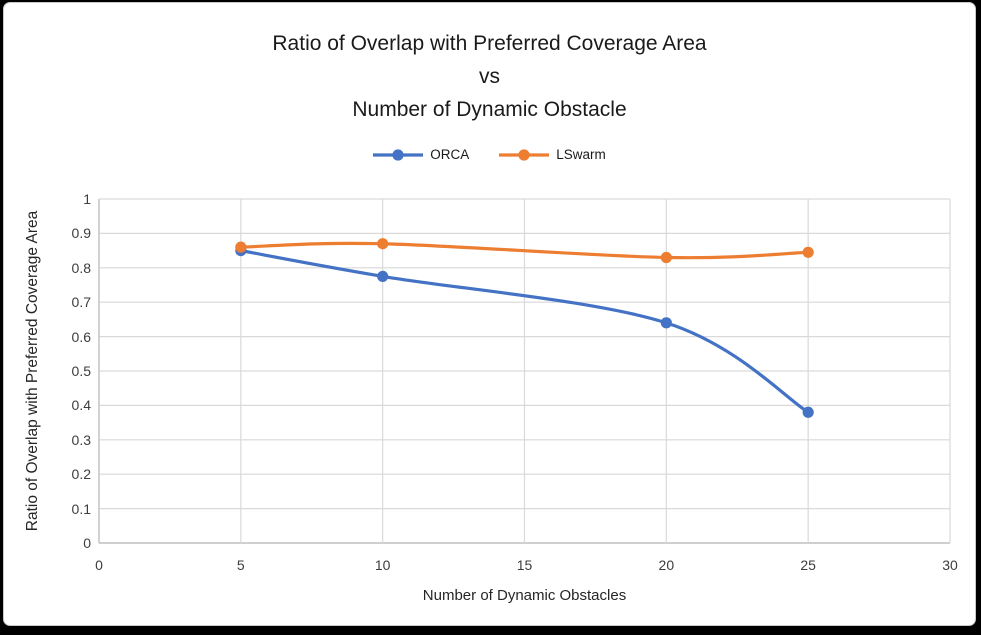 This screenshot has height=635, width=981. Describe the element at coordinates (81, 302) in the screenshot. I see `y-tick-label: 0.7` at that location.